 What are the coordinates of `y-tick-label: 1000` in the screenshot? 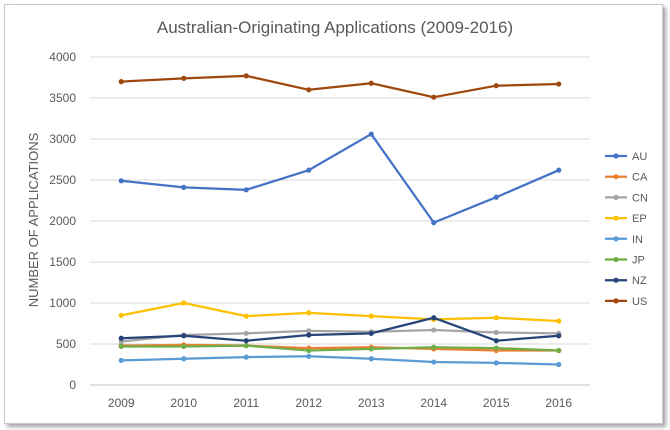 It's located at (62, 303).